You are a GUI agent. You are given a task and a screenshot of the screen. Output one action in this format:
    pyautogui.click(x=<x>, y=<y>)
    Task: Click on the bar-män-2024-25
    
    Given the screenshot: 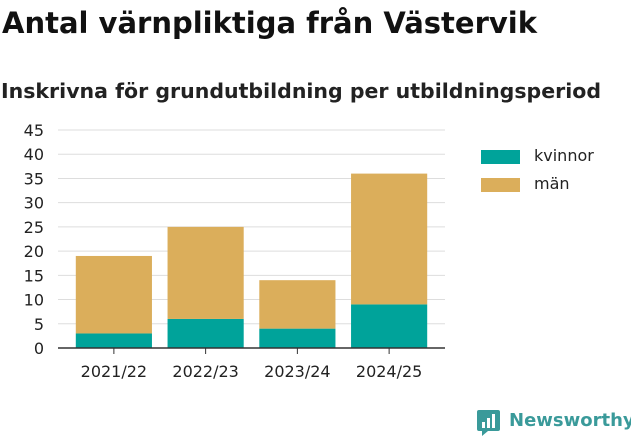 What is the action you would take?
    pyautogui.click(x=389, y=239)
    